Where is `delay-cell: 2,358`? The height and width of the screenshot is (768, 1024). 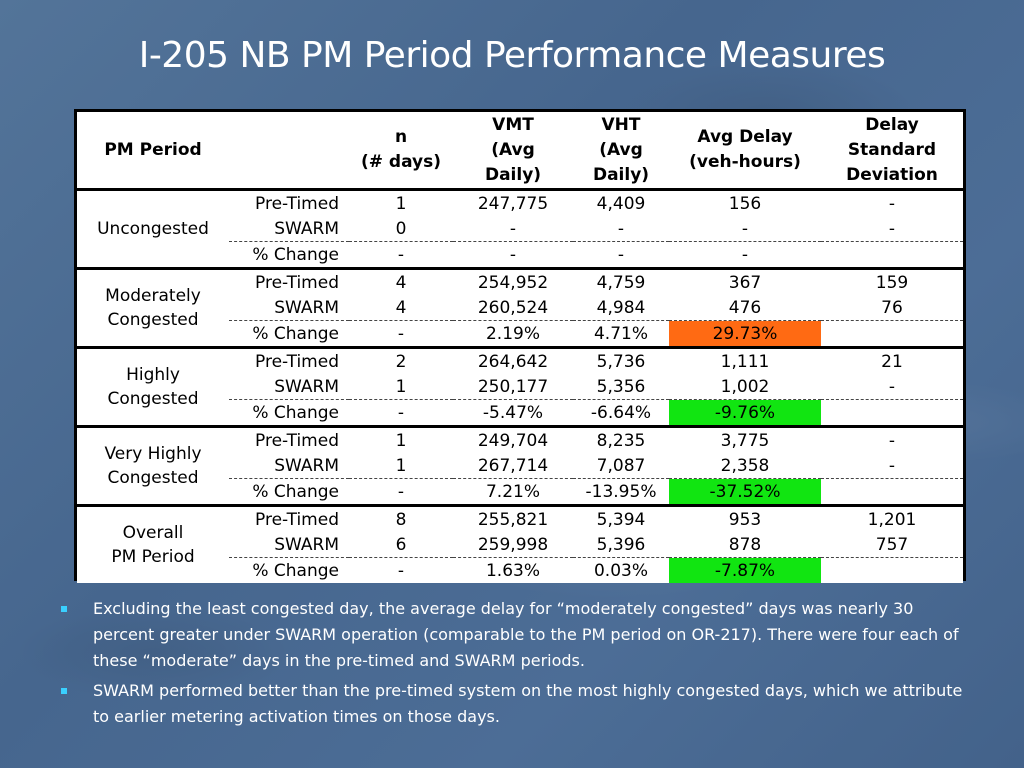 delay-cell: 2,358 is located at coordinates (745, 465).